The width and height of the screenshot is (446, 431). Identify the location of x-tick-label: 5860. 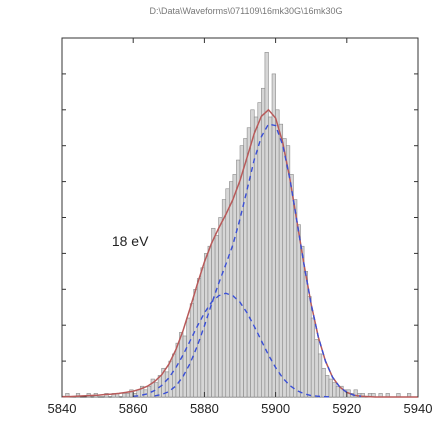
(133, 408).